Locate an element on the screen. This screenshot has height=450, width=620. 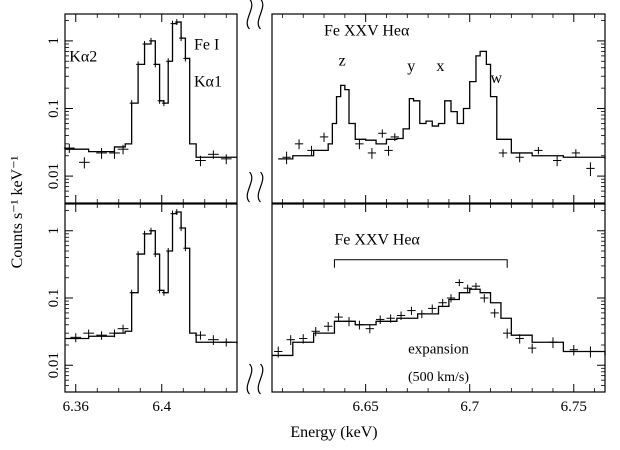
top-model-line-right is located at coordinates (442, 105).